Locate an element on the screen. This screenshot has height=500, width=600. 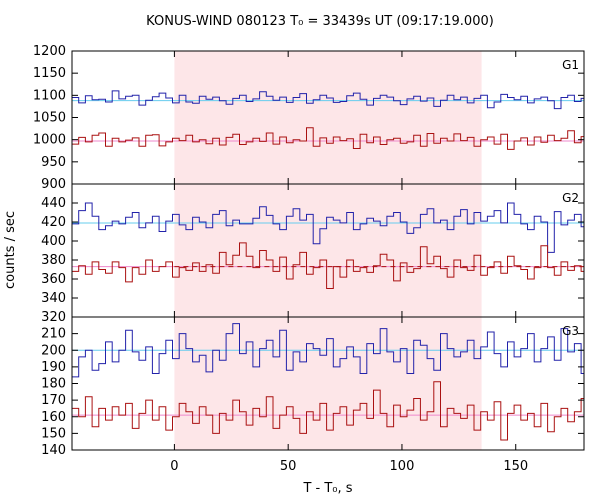
y-tick-label: 160 is located at coordinates (53, 417).